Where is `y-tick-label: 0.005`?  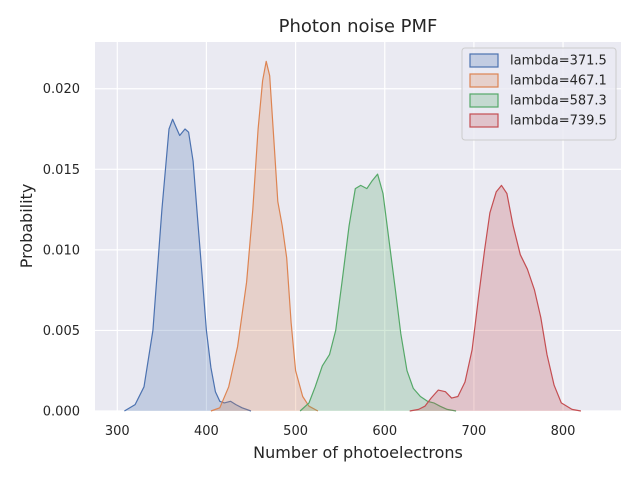 y-tick-label: 0.005 is located at coordinates (61, 331).